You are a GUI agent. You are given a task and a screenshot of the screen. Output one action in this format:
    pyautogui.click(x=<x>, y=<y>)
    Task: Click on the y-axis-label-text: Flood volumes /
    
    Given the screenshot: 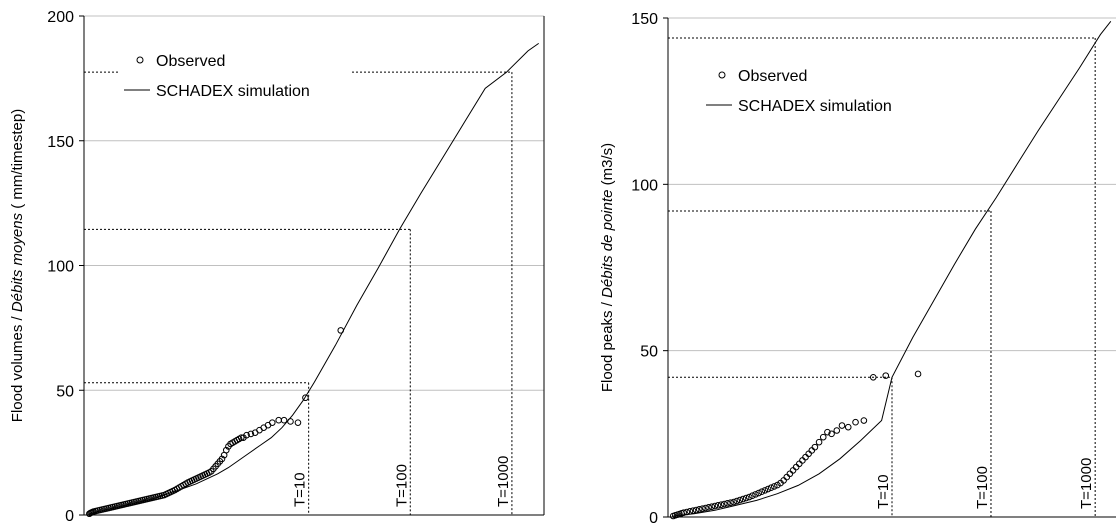 What is the action you would take?
    pyautogui.click(x=17, y=367)
    